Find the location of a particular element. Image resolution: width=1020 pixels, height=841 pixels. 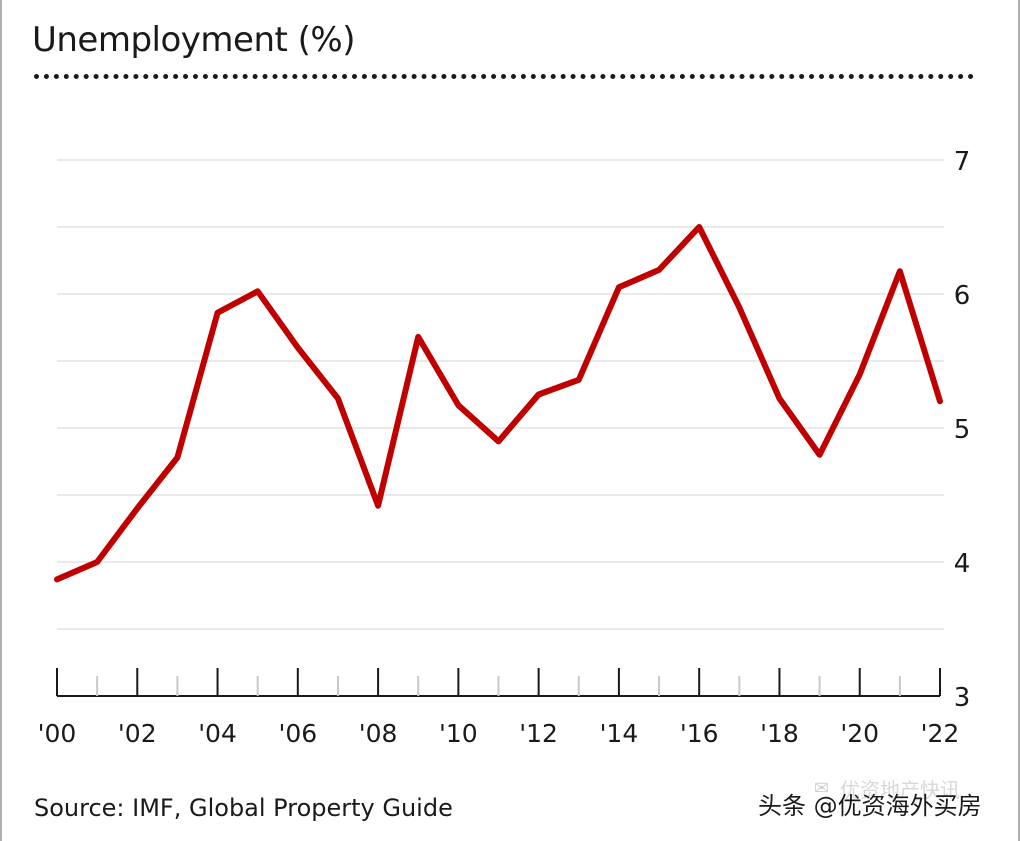

x-axis-labels: '00 '02 '04 '06 '08 '10 '12 '14 '16 '18 '20 '22 is located at coordinates (499, 733).